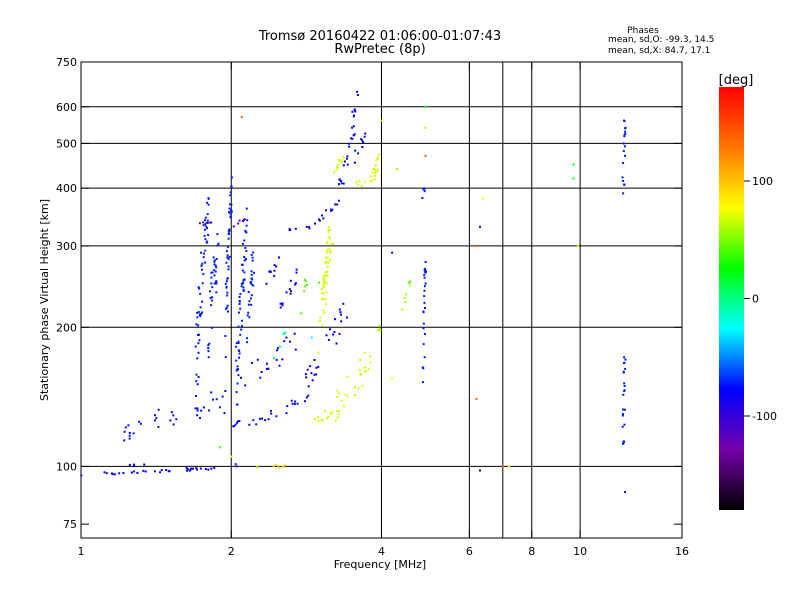 The width and height of the screenshot is (800, 600). Describe the element at coordinates (66, 107) in the screenshot. I see `y-tick-label: 600` at that location.